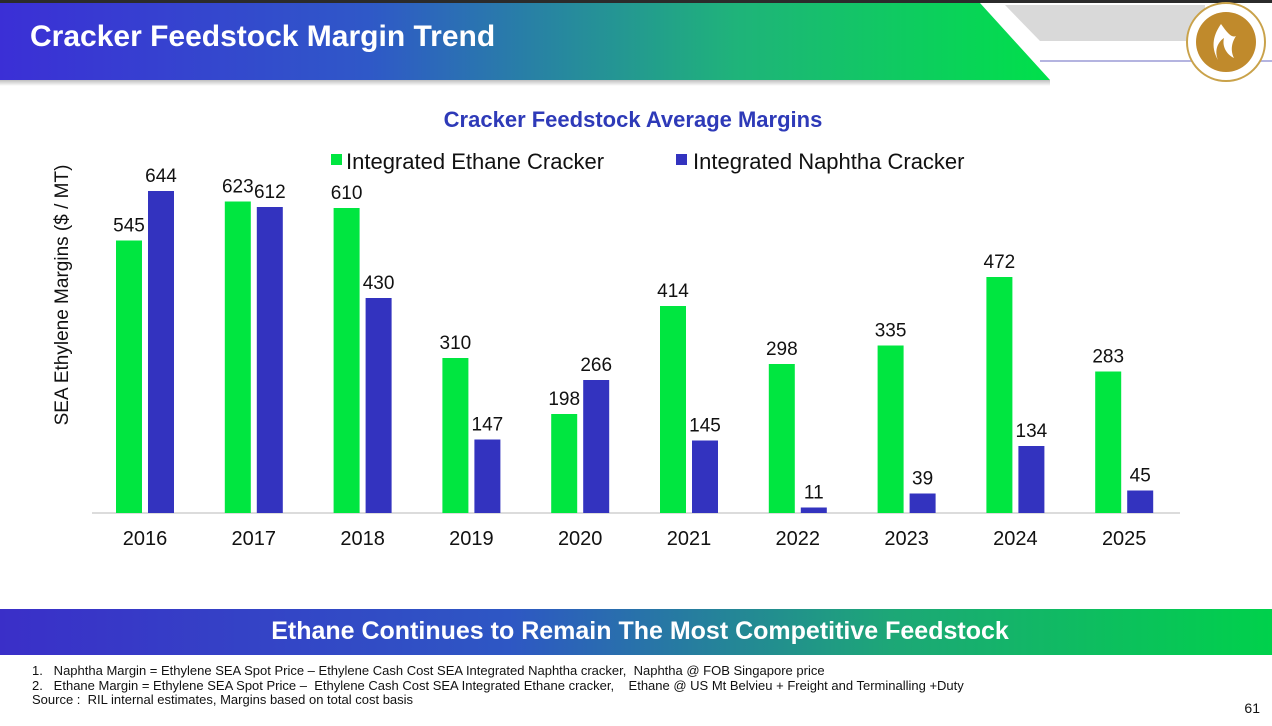 This screenshot has height=726, width=1272. Describe the element at coordinates (488, 425) in the screenshot. I see `data-label-naphtha-2019: 147` at that location.